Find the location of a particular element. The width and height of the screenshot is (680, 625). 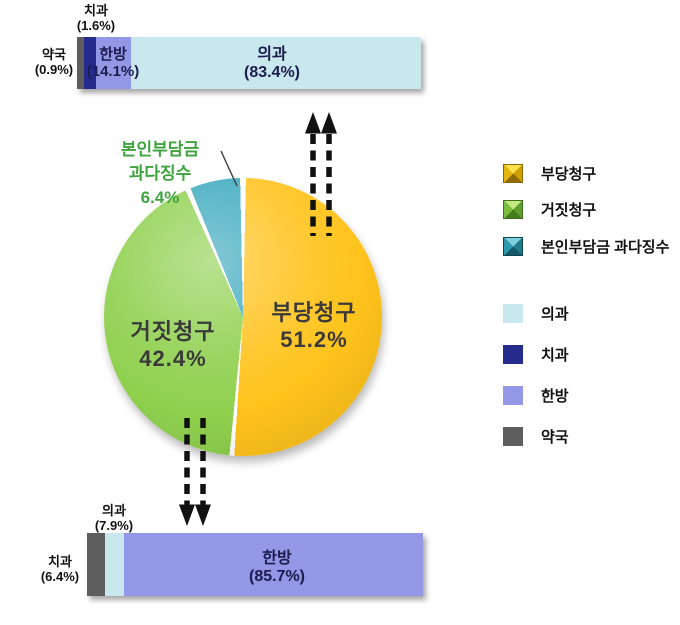

bottom-bar-segment-chigwa is located at coordinates (96, 564).